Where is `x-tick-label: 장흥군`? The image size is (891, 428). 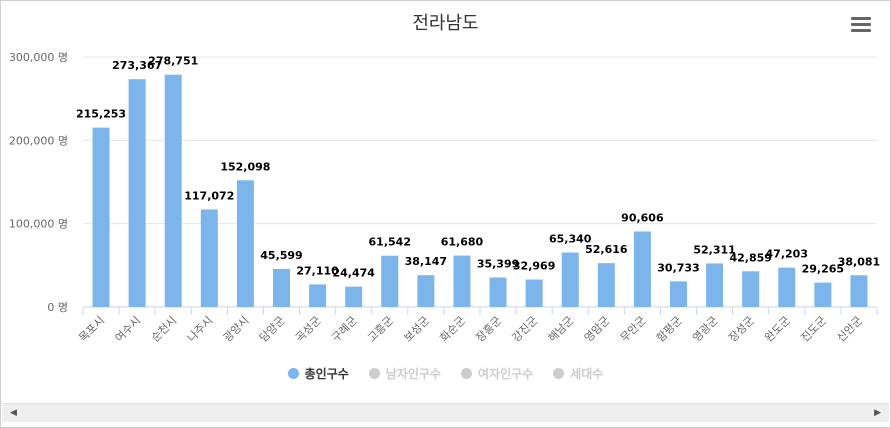 x-tick-label: 장흥군 is located at coordinates (488, 328).